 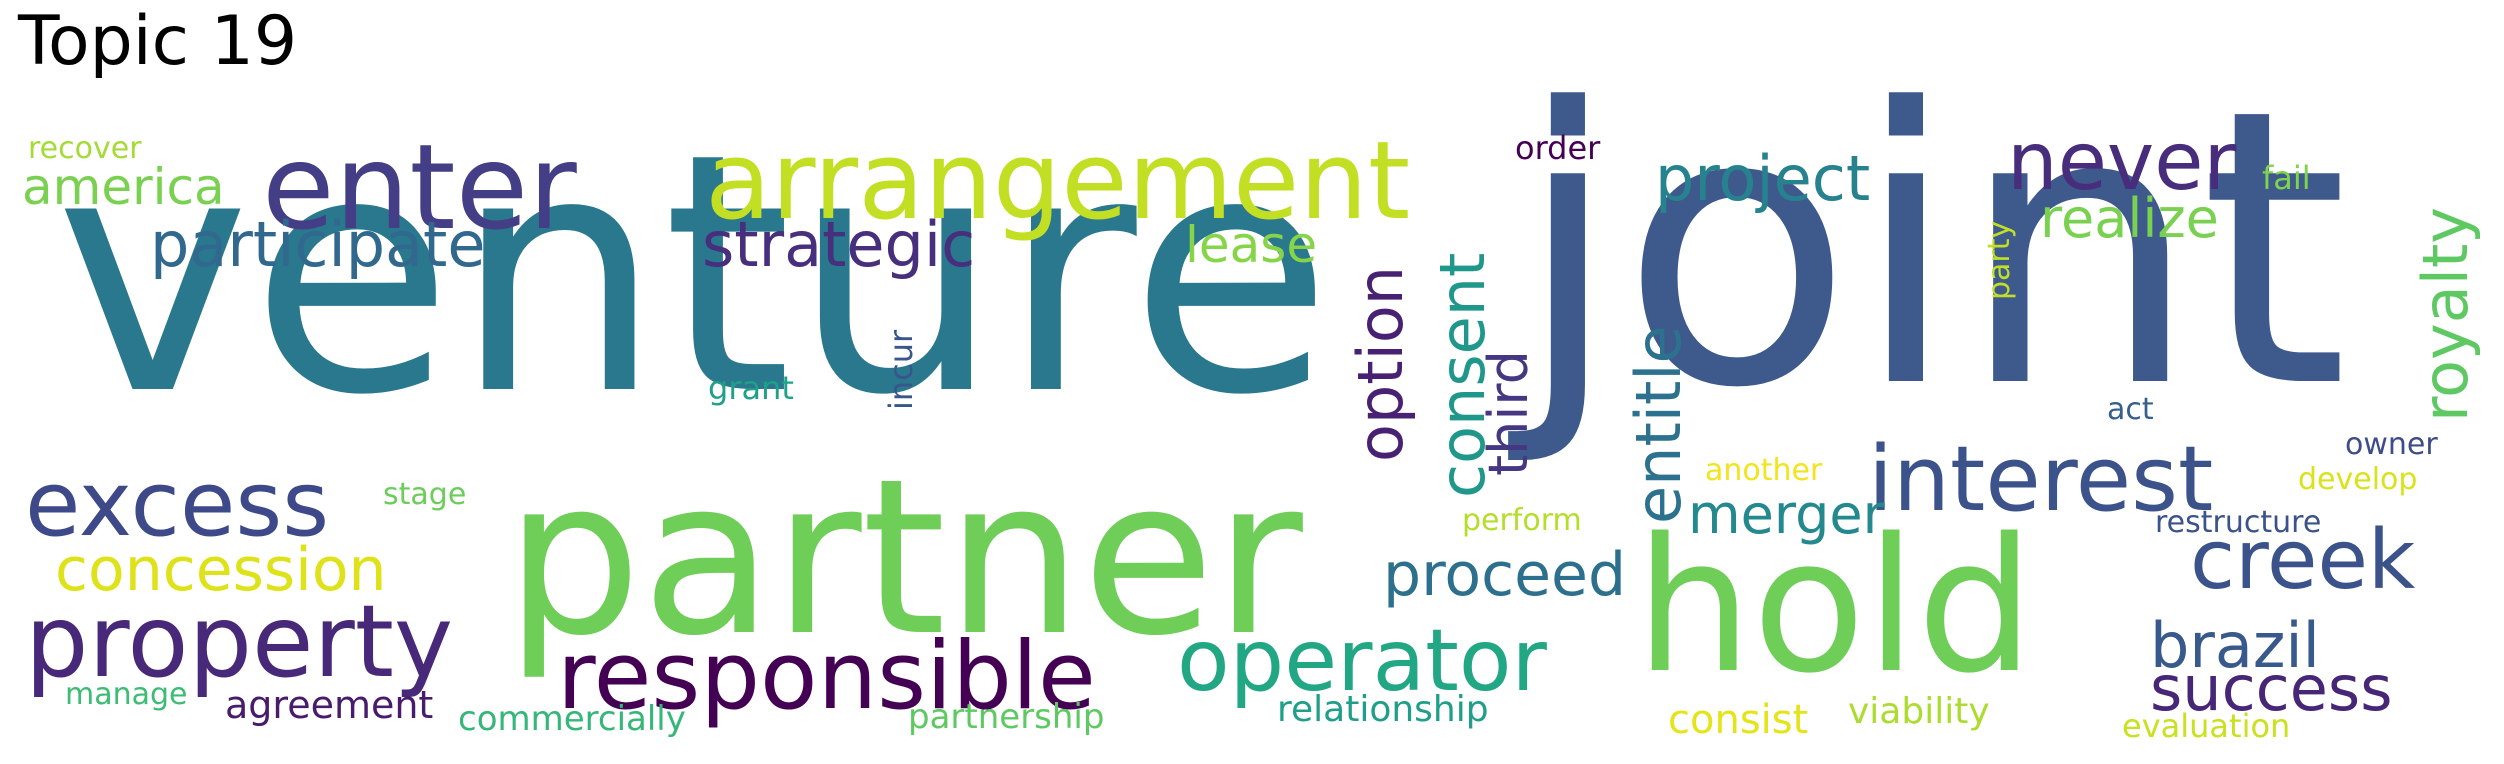 I want to click on word-operator: operator, so click(x=1362, y=661).